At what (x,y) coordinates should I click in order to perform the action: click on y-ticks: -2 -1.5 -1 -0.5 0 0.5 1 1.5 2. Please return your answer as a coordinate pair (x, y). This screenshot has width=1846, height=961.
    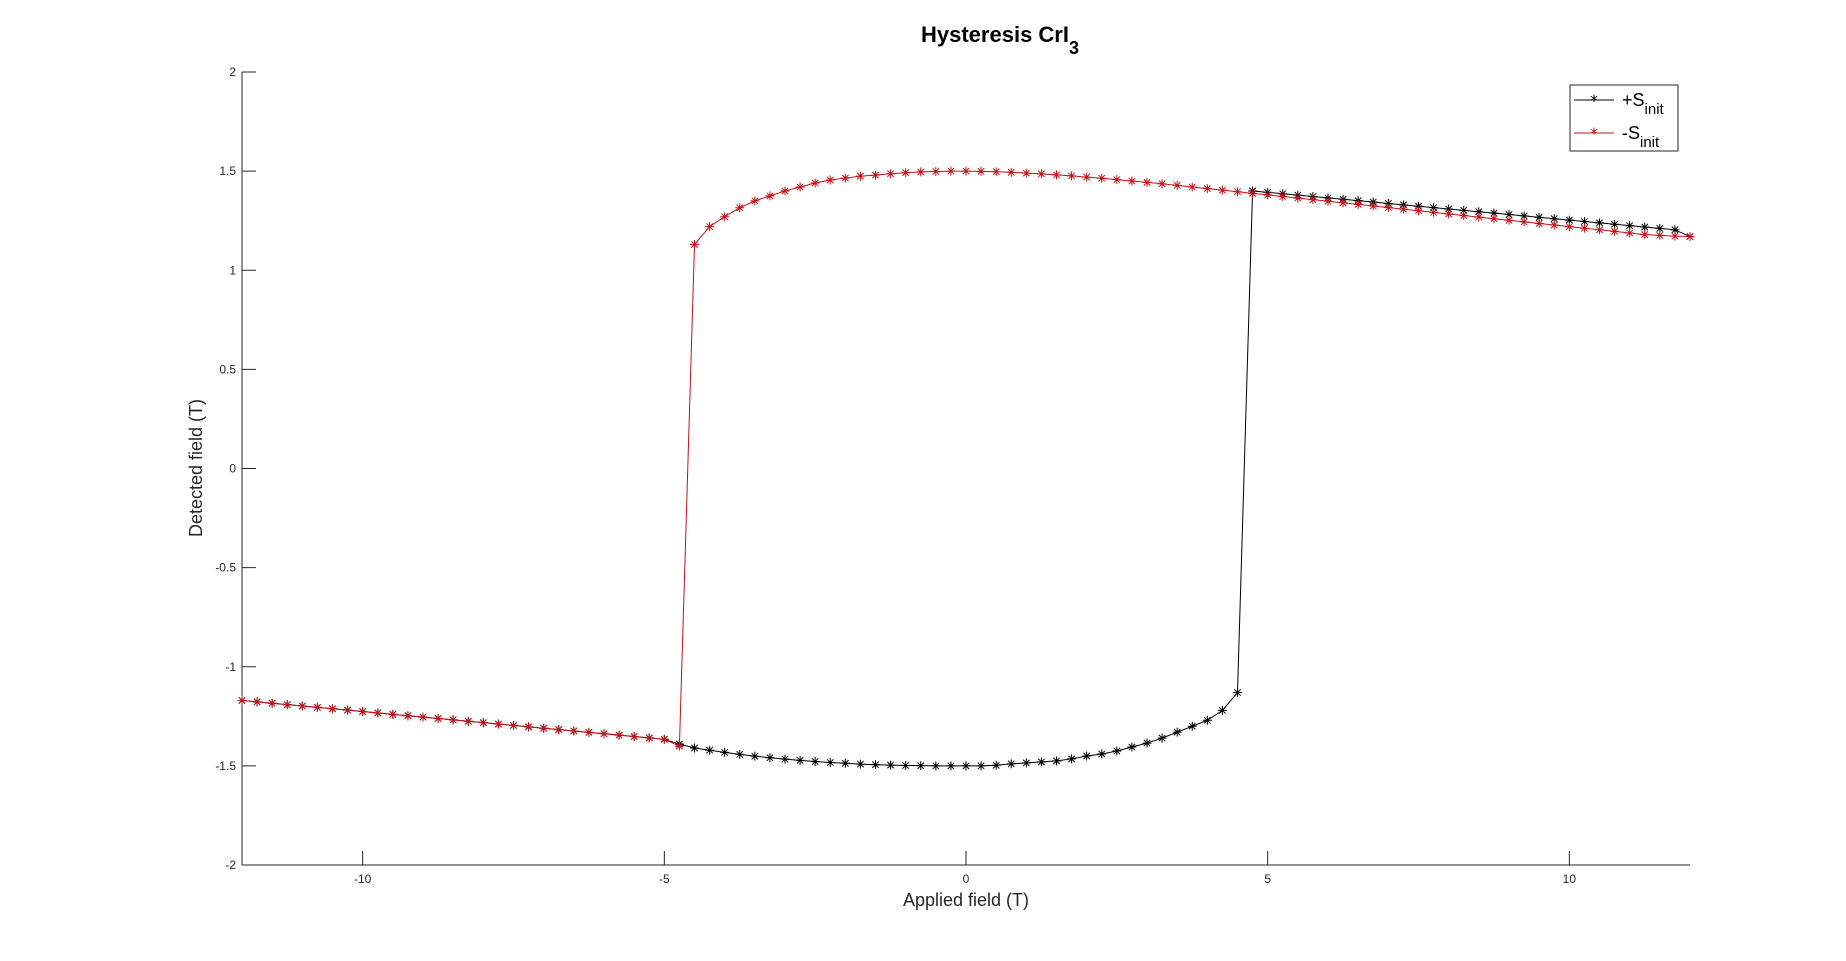
    Looking at the image, I should click on (235, 468).